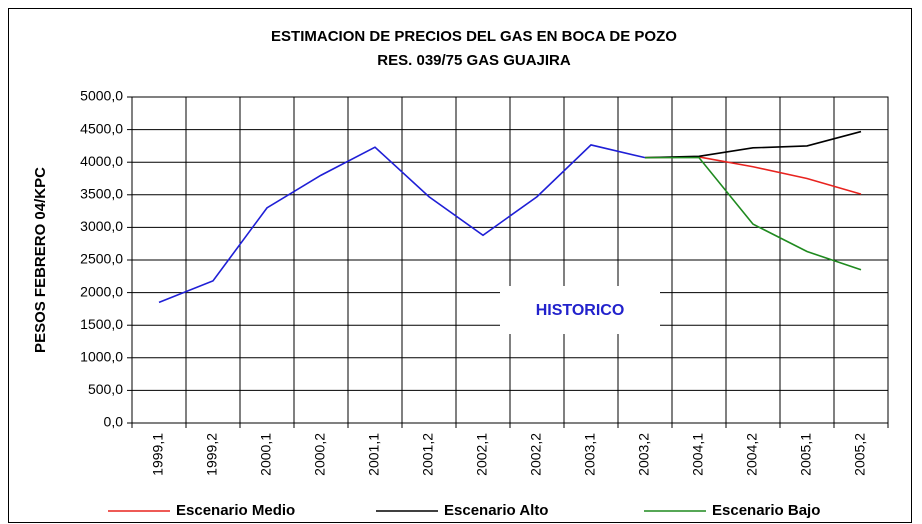  I want to click on x-tick-label: 2002,1, so click(482, 454).